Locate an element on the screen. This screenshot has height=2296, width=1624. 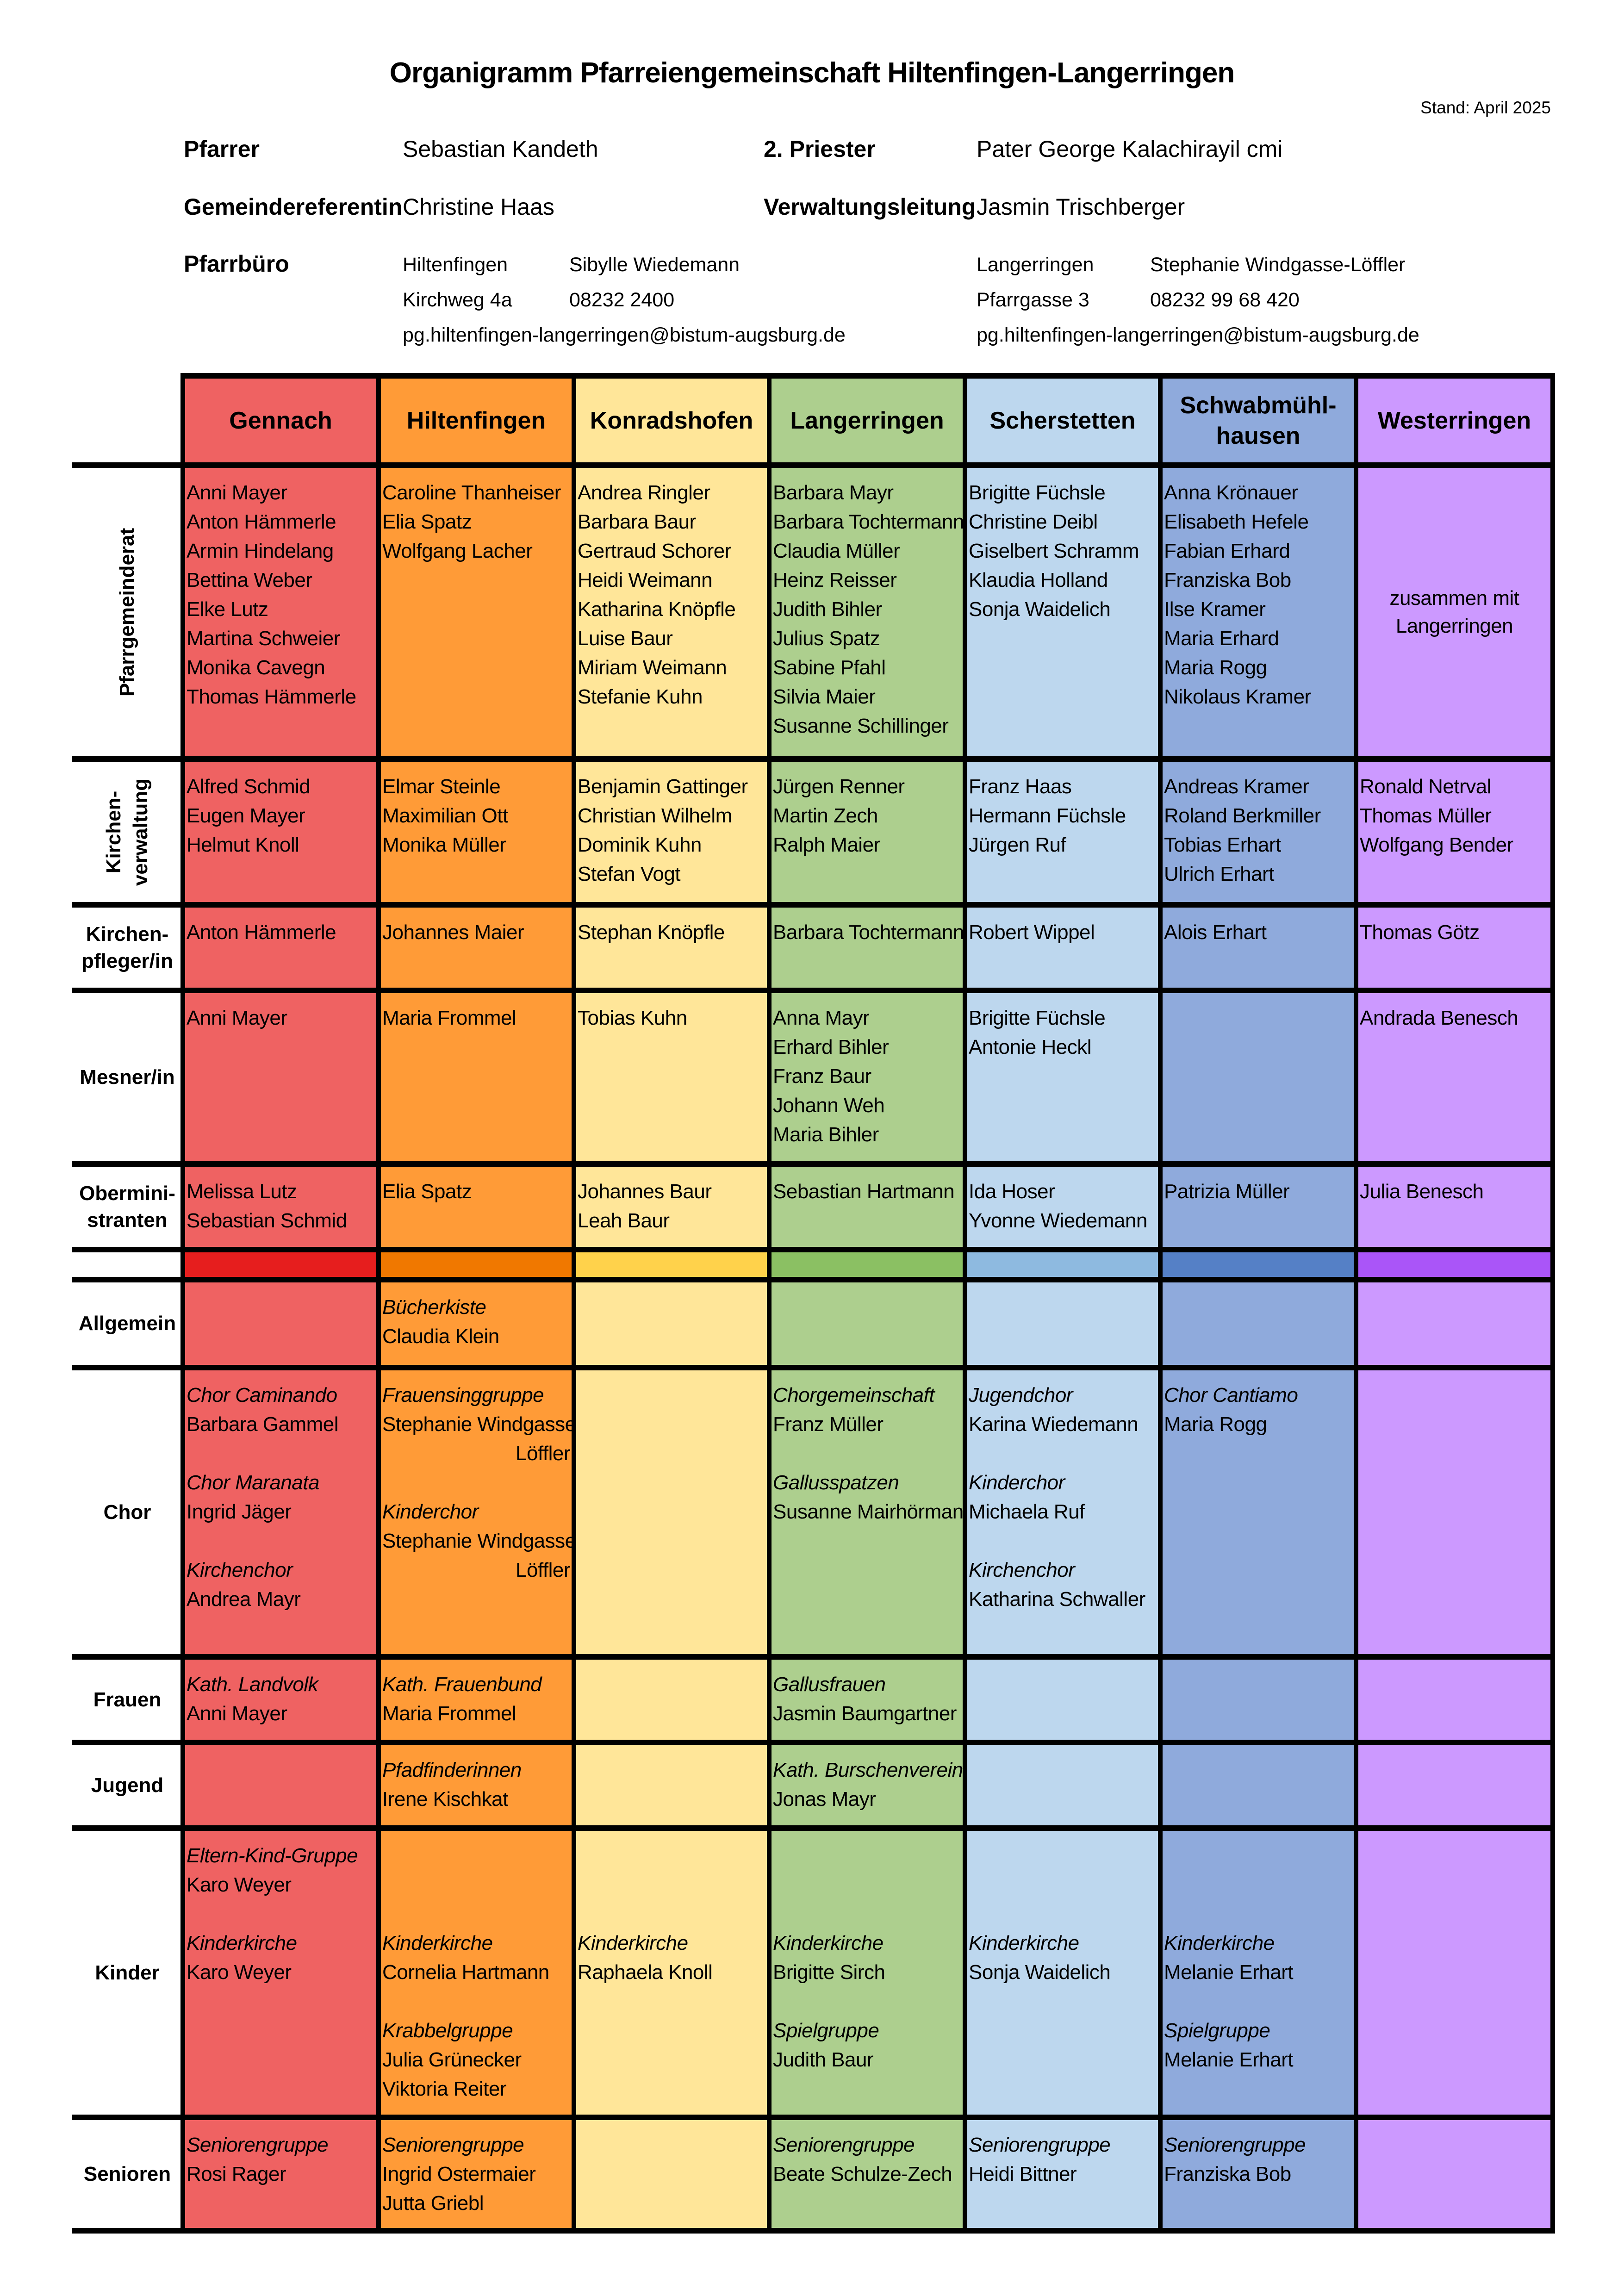
person-name: Anni Mayer is located at coordinates (237, 1018).